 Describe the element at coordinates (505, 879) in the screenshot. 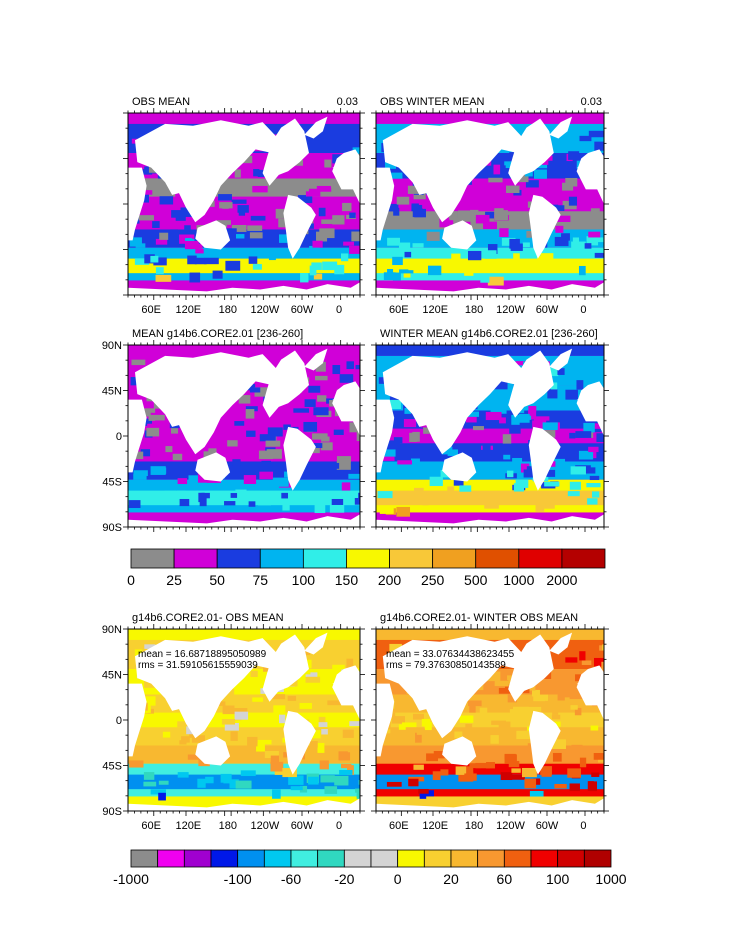

I see `colorbar-label: 60` at that location.